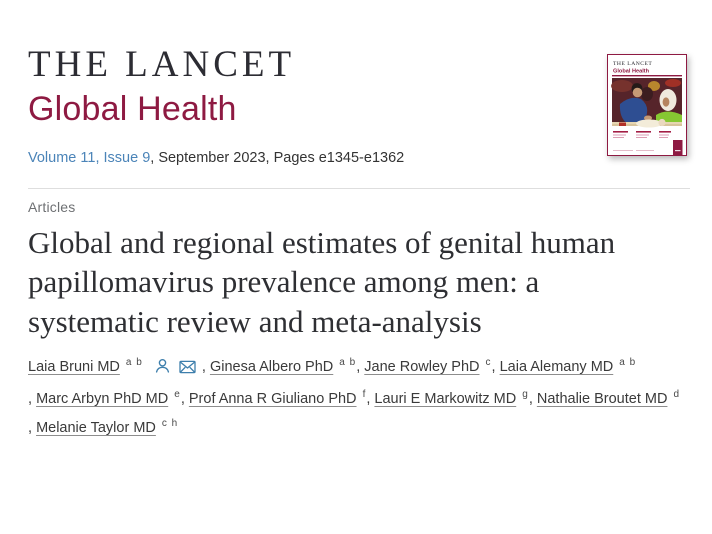 Image resolution: width=712 pixels, height=534 pixels. I want to click on author-link: Jane Rowley PhD, so click(422, 367).